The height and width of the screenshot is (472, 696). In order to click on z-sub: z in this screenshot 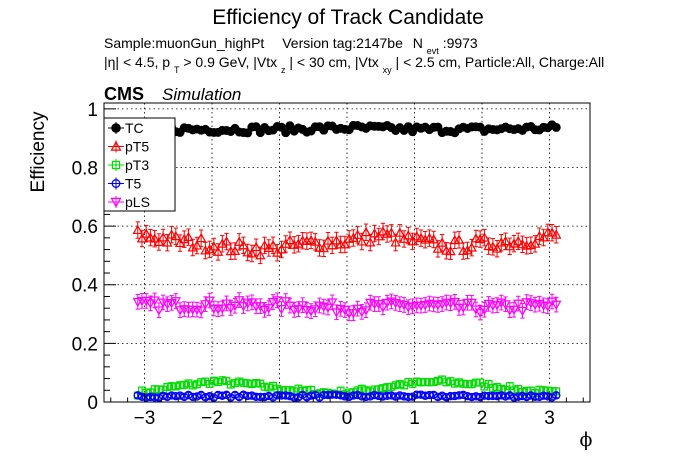, I will do `click(283, 70)`.